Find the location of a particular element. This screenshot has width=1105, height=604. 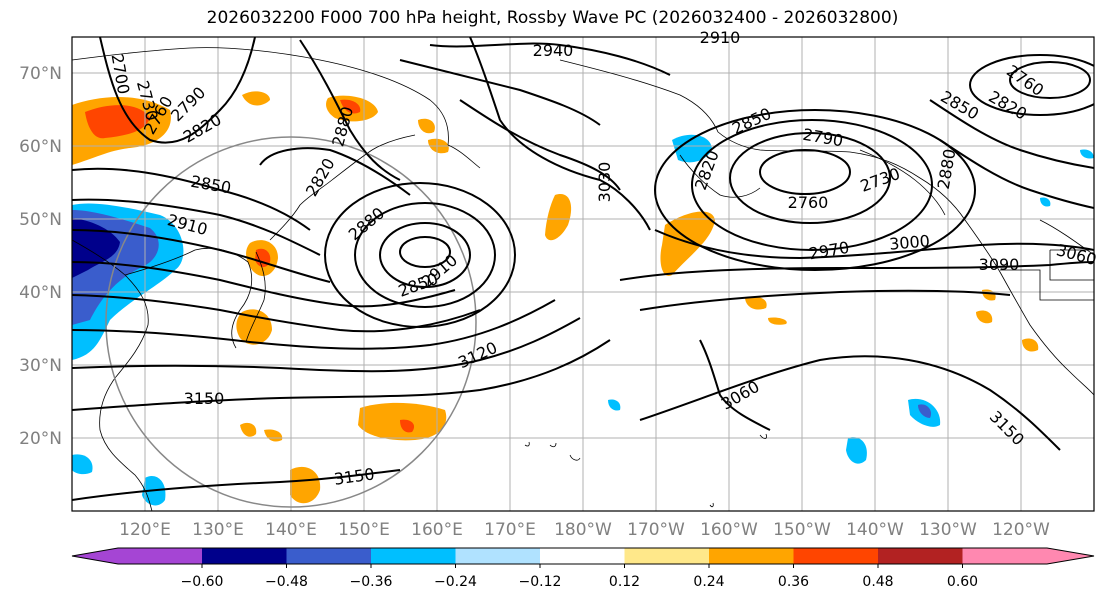

lat-label: 60°N is located at coordinates (40, 147).